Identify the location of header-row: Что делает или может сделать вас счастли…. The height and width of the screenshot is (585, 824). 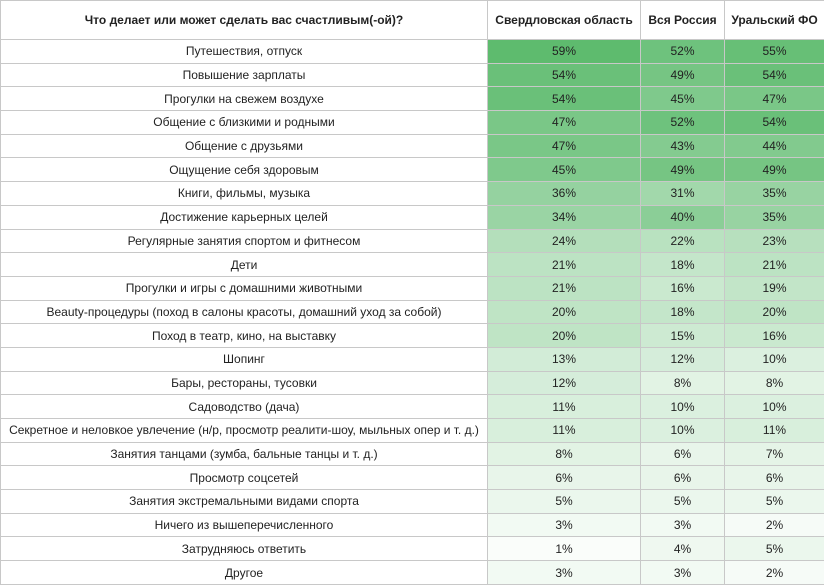
(412, 20).